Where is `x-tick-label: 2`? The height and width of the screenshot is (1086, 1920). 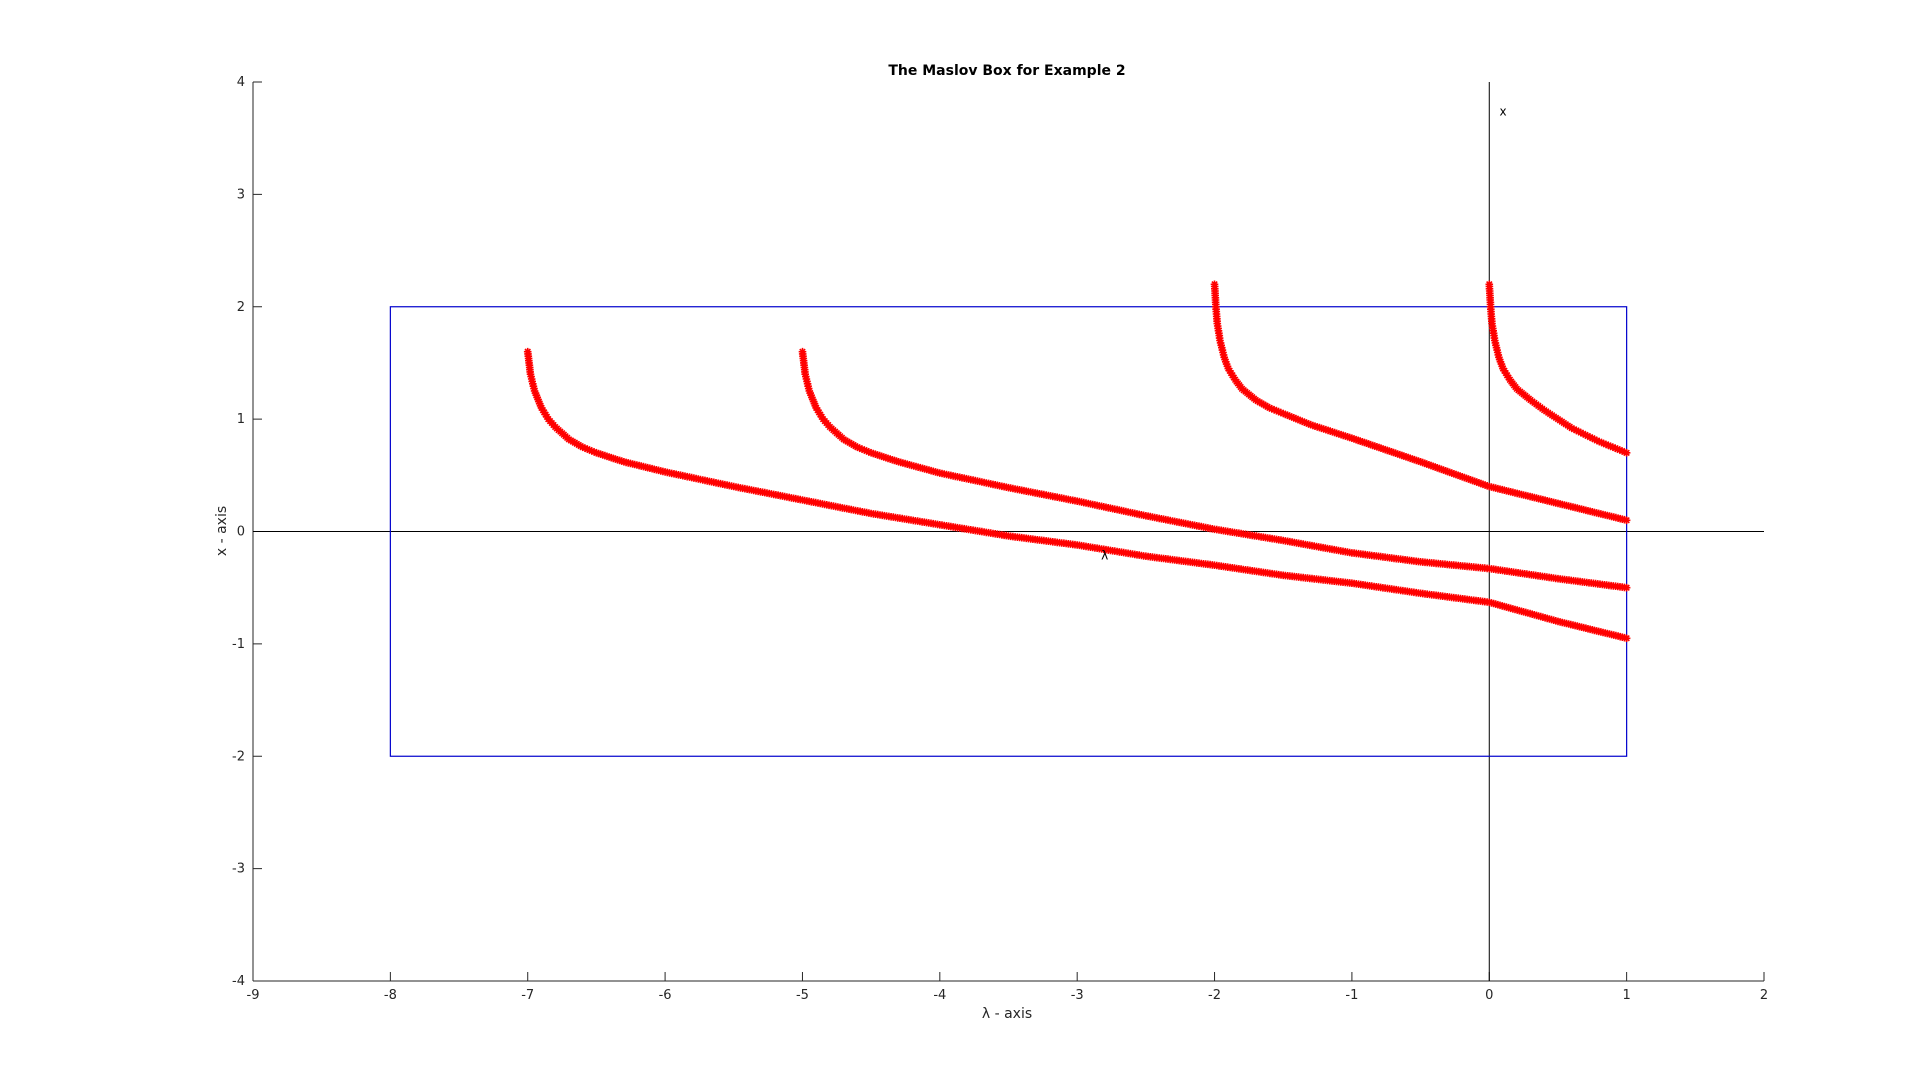
x-tick-label: 2 is located at coordinates (1764, 995).